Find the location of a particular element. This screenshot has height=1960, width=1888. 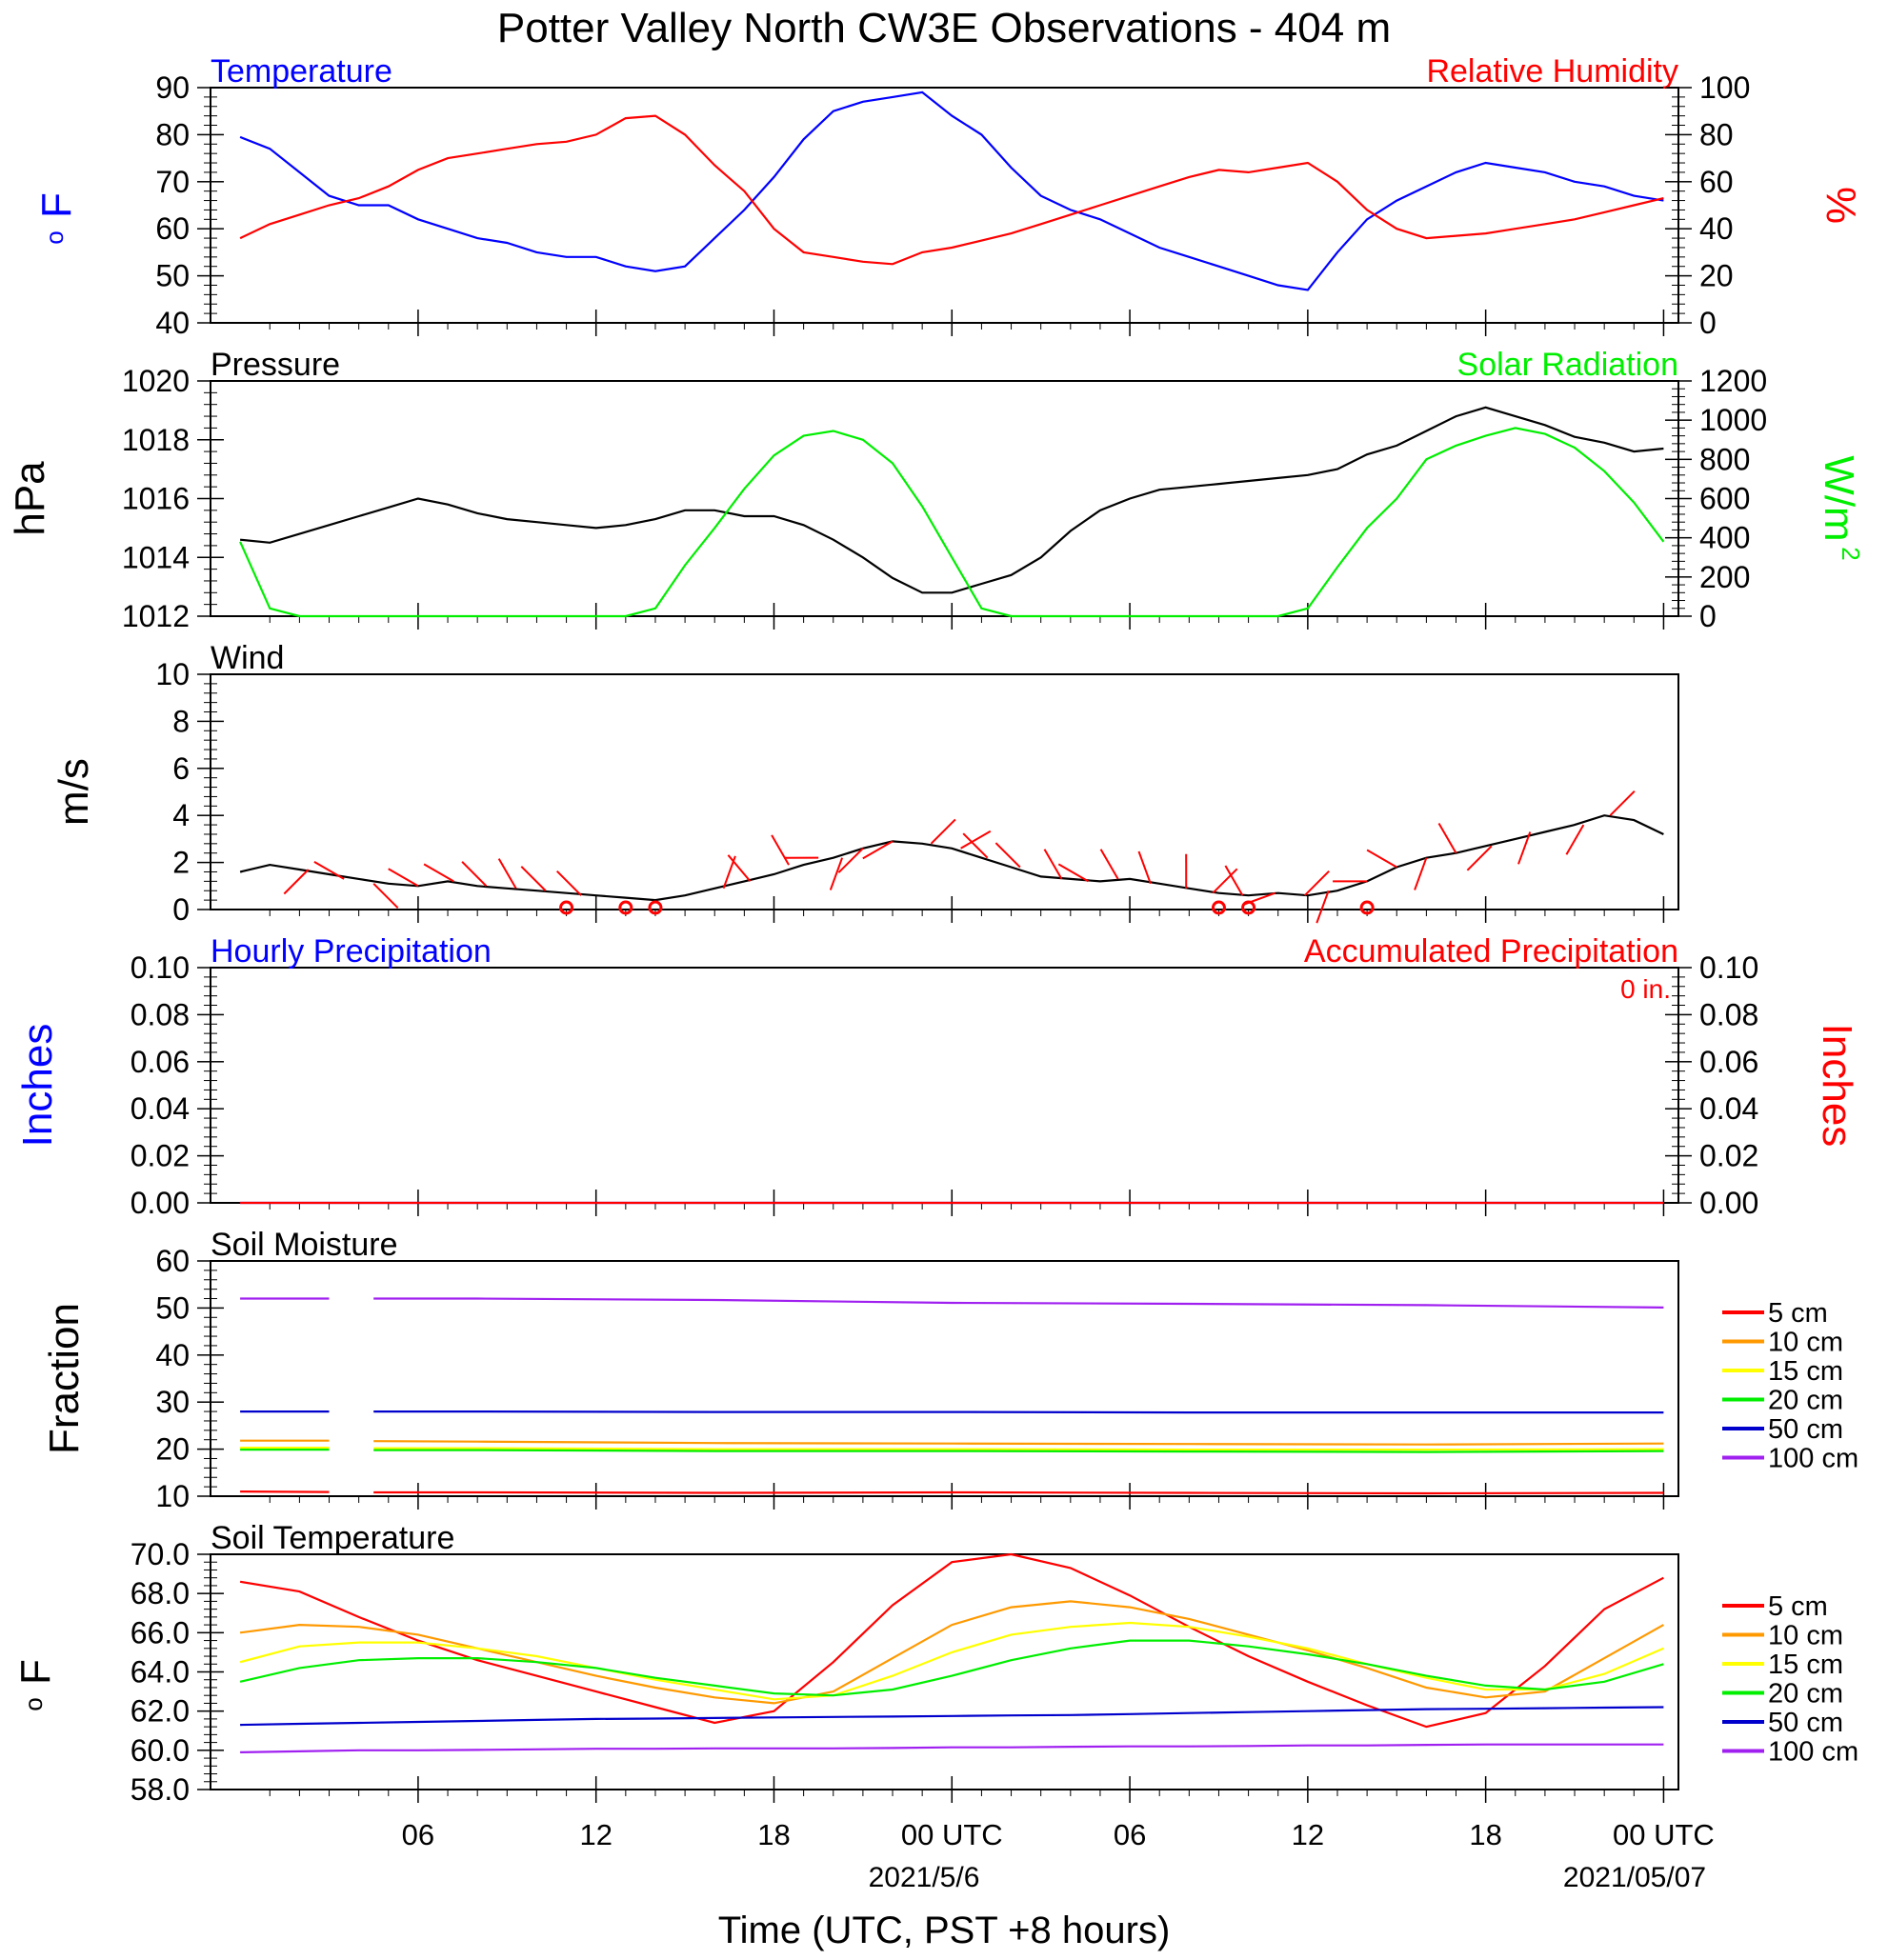

x-date-label: 2021/5/6 is located at coordinates (924, 1877).